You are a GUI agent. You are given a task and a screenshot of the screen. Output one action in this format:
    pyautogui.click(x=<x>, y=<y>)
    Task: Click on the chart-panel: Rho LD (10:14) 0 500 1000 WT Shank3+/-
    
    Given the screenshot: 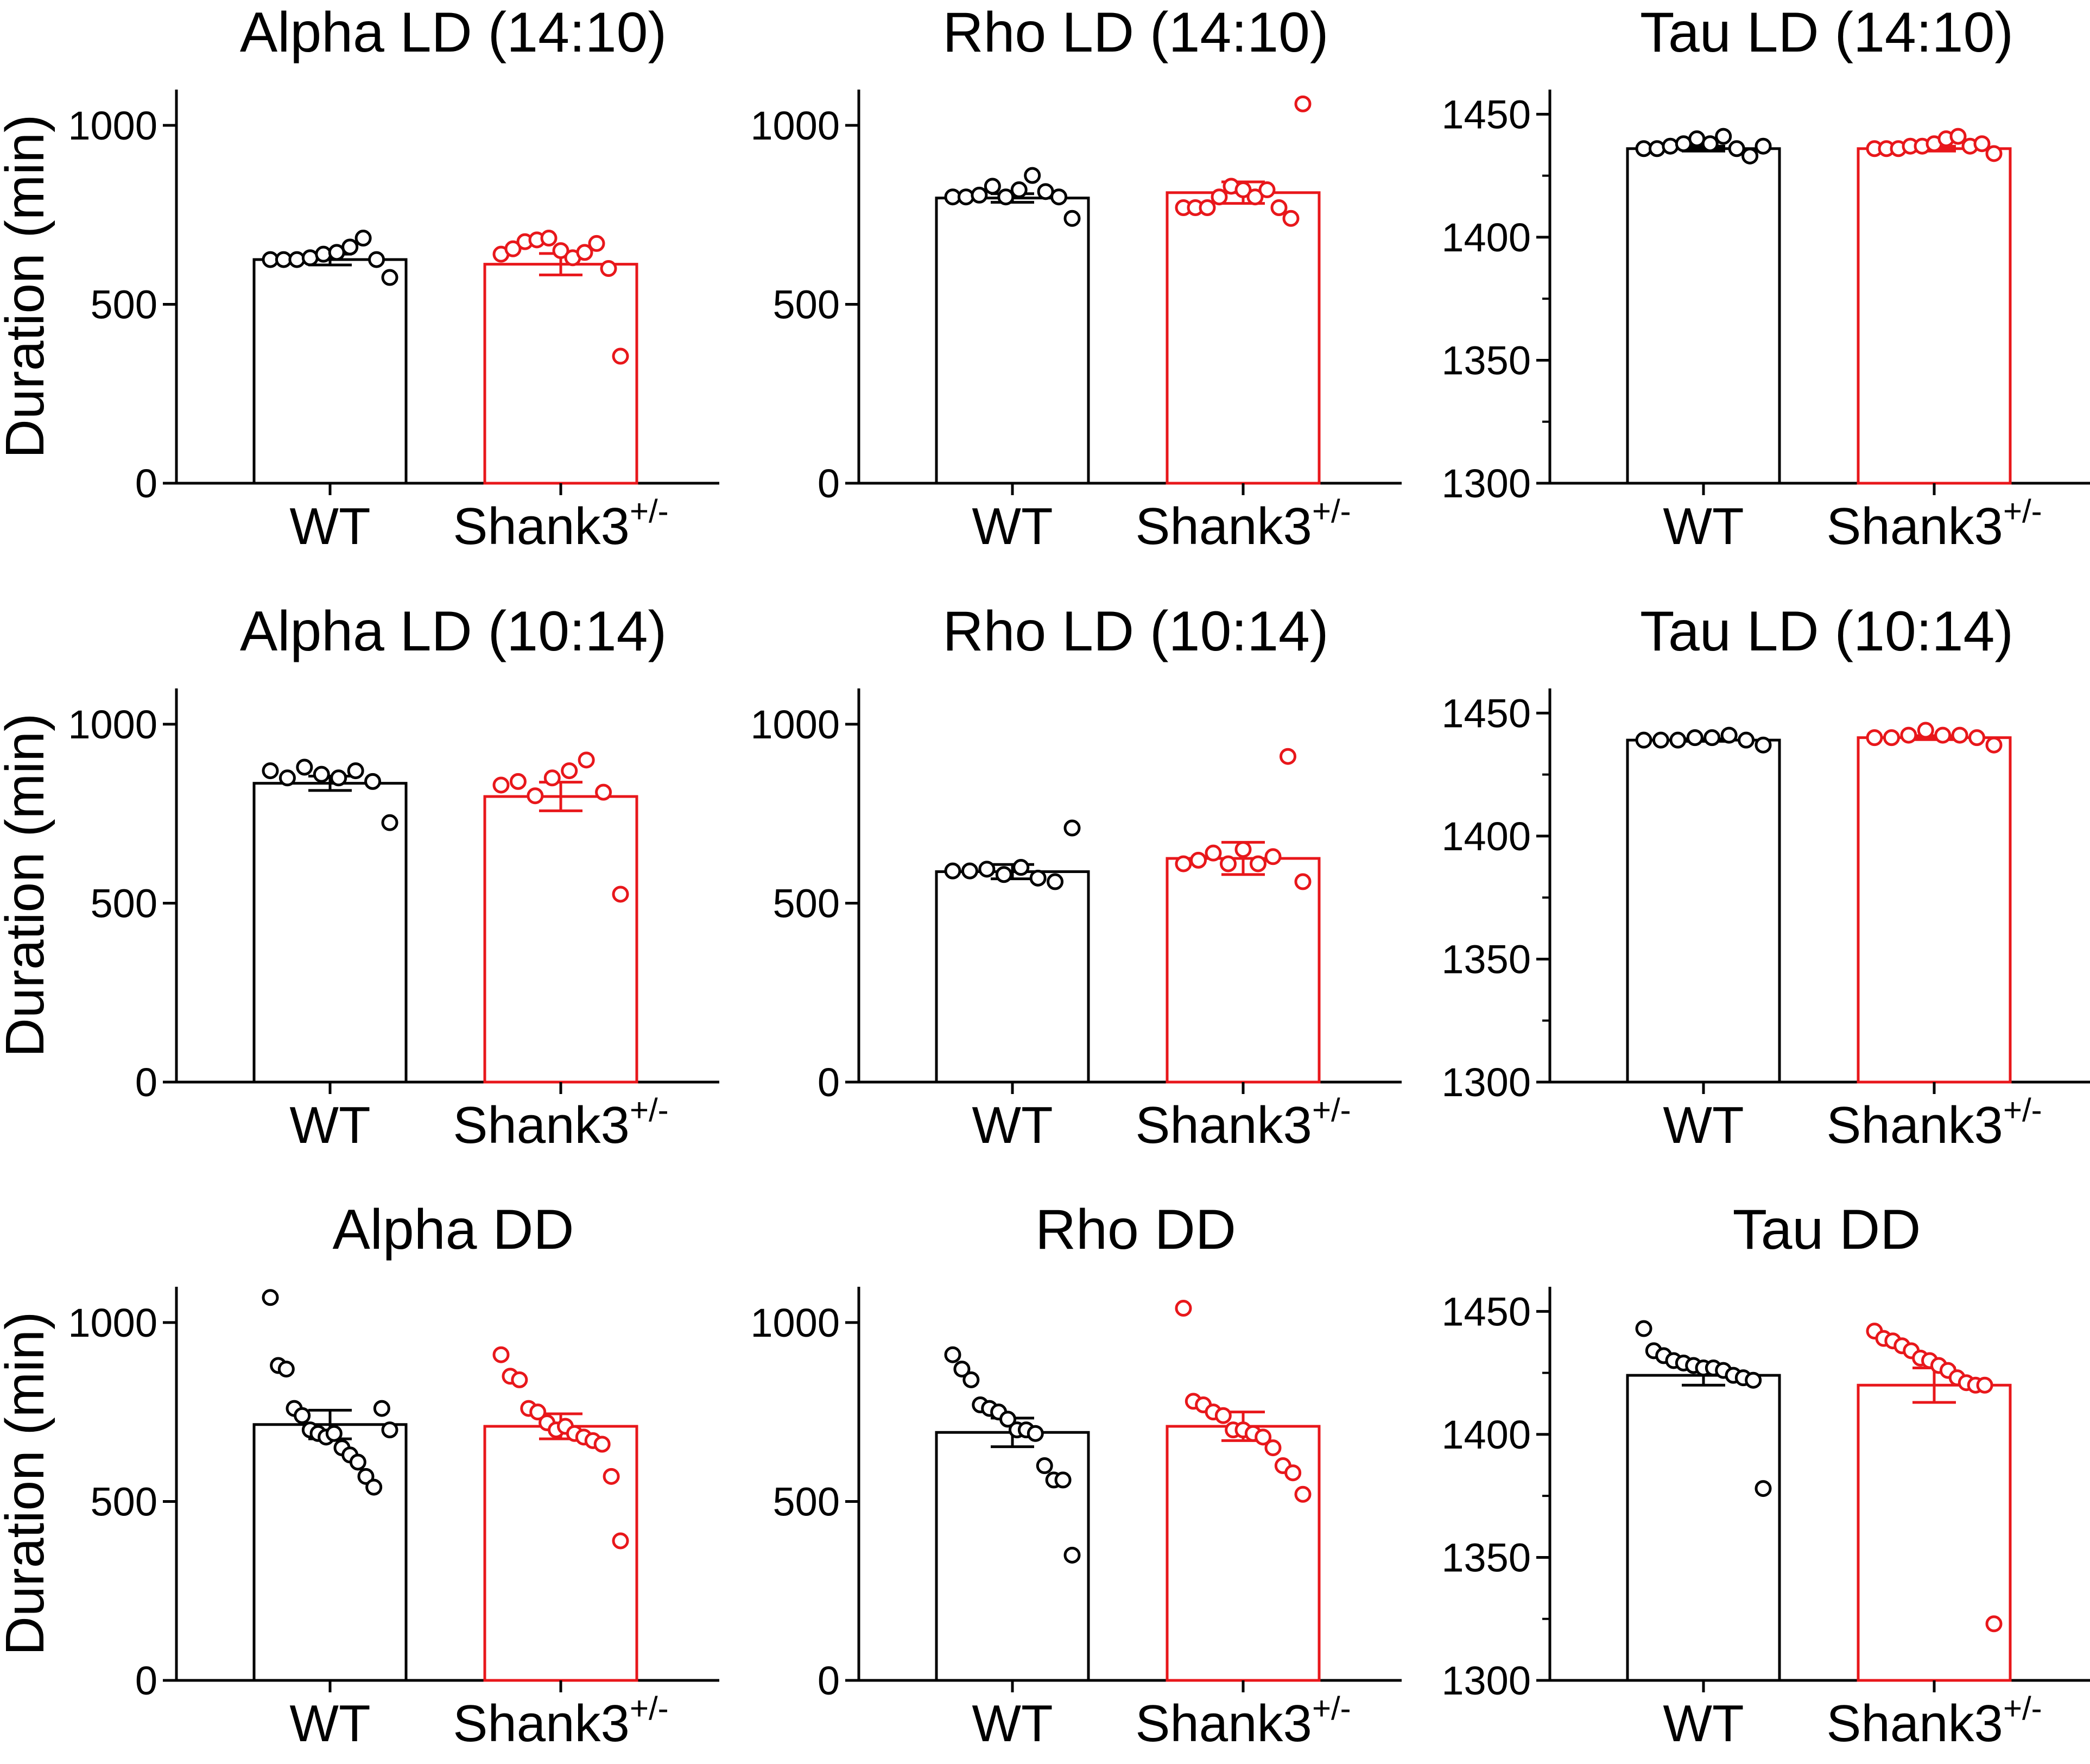 What is the action you would take?
    pyautogui.click(x=1076, y=877)
    